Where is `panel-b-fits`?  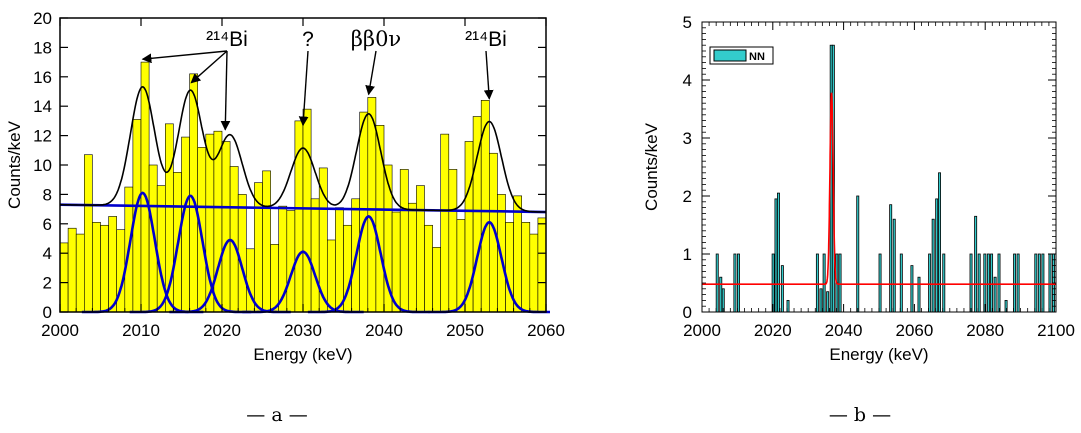 panel-b-fits is located at coordinates (879, 188).